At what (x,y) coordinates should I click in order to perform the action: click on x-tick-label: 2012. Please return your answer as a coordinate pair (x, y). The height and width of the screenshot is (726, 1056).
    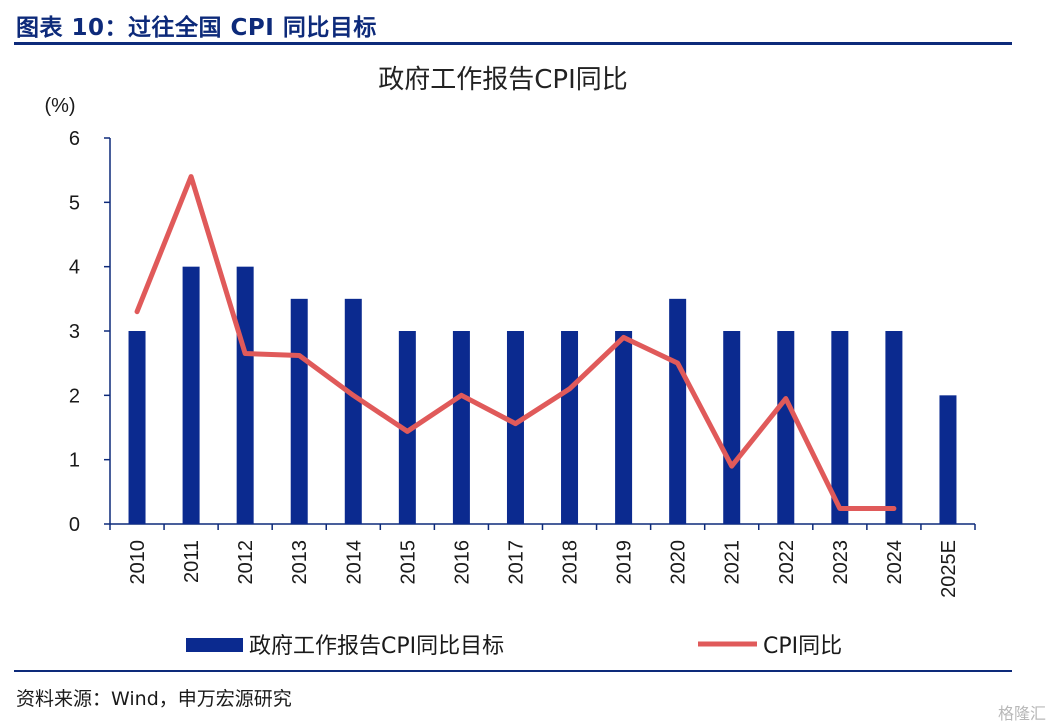
    Looking at the image, I should click on (246, 562).